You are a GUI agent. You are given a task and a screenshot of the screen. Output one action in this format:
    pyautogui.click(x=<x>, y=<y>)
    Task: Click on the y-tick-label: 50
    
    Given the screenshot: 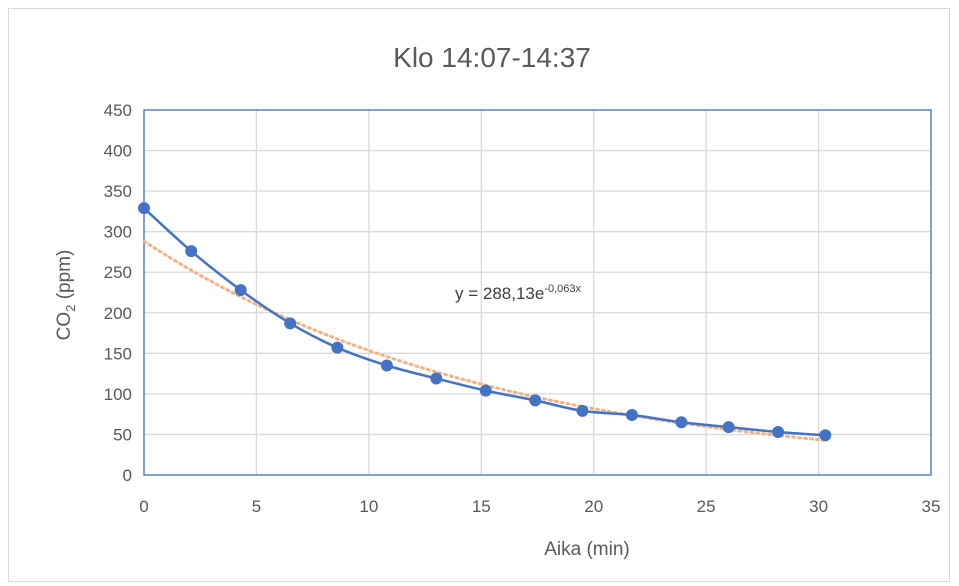 What is the action you would take?
    pyautogui.click(x=122, y=434)
    